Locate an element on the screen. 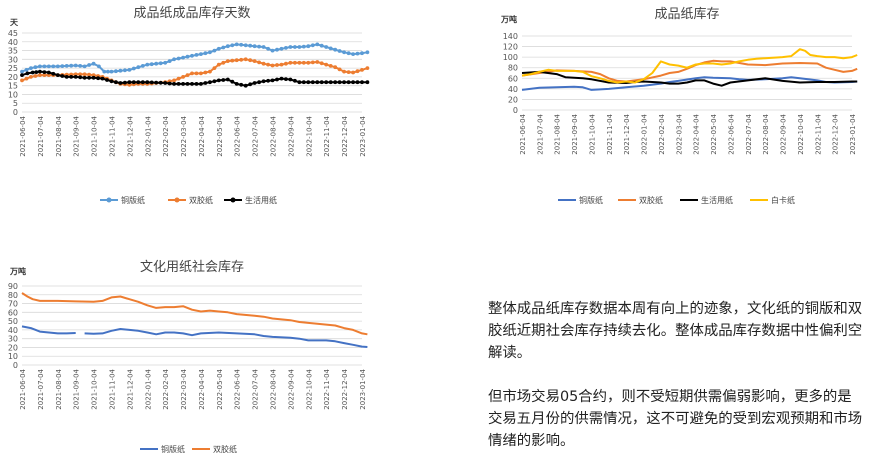 The image size is (873, 463). x-tick-label: 2022-10-04 is located at coordinates (309, 388).